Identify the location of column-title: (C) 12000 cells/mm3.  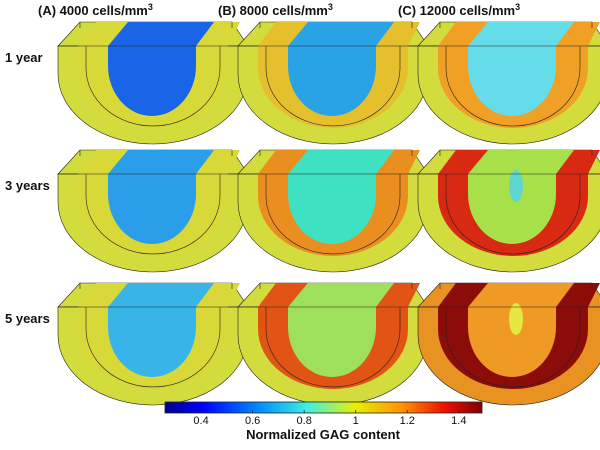
(459, 10).